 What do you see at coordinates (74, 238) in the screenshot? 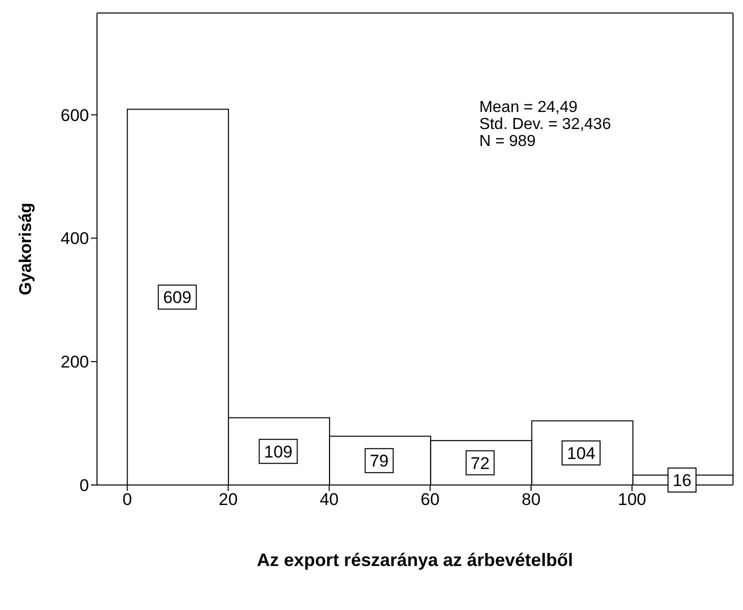
I see `y-tick-label: 400` at bounding box center [74, 238].